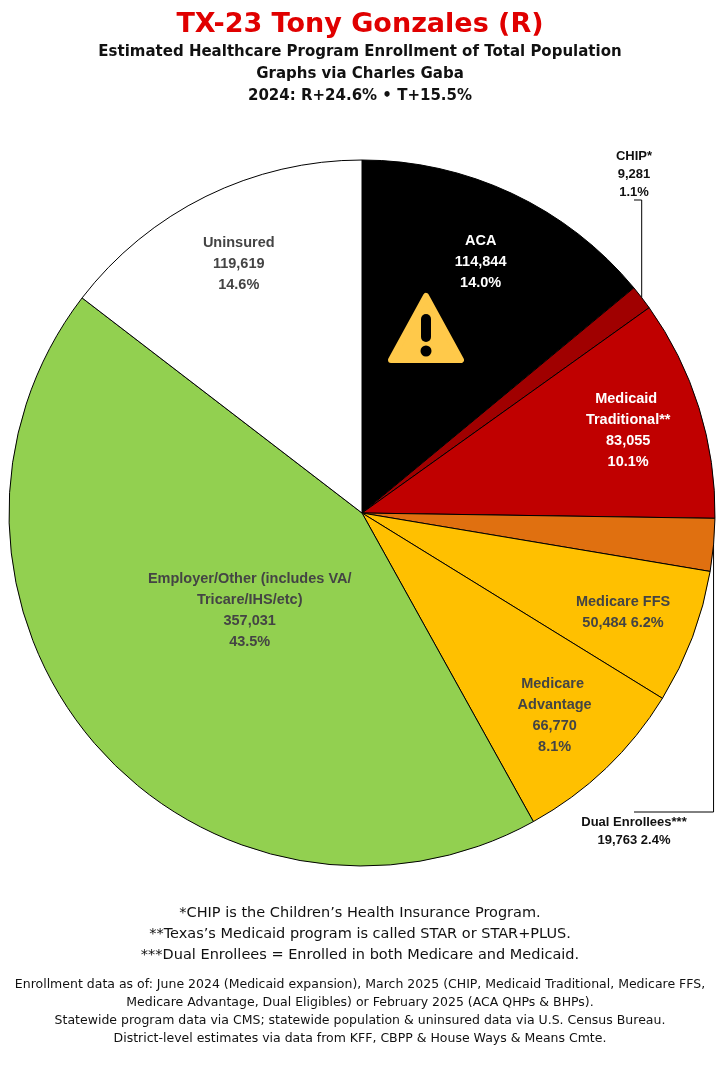  What do you see at coordinates (628, 409) in the screenshot?
I see `slice-label: Medicaid Traditional**` at bounding box center [628, 409].